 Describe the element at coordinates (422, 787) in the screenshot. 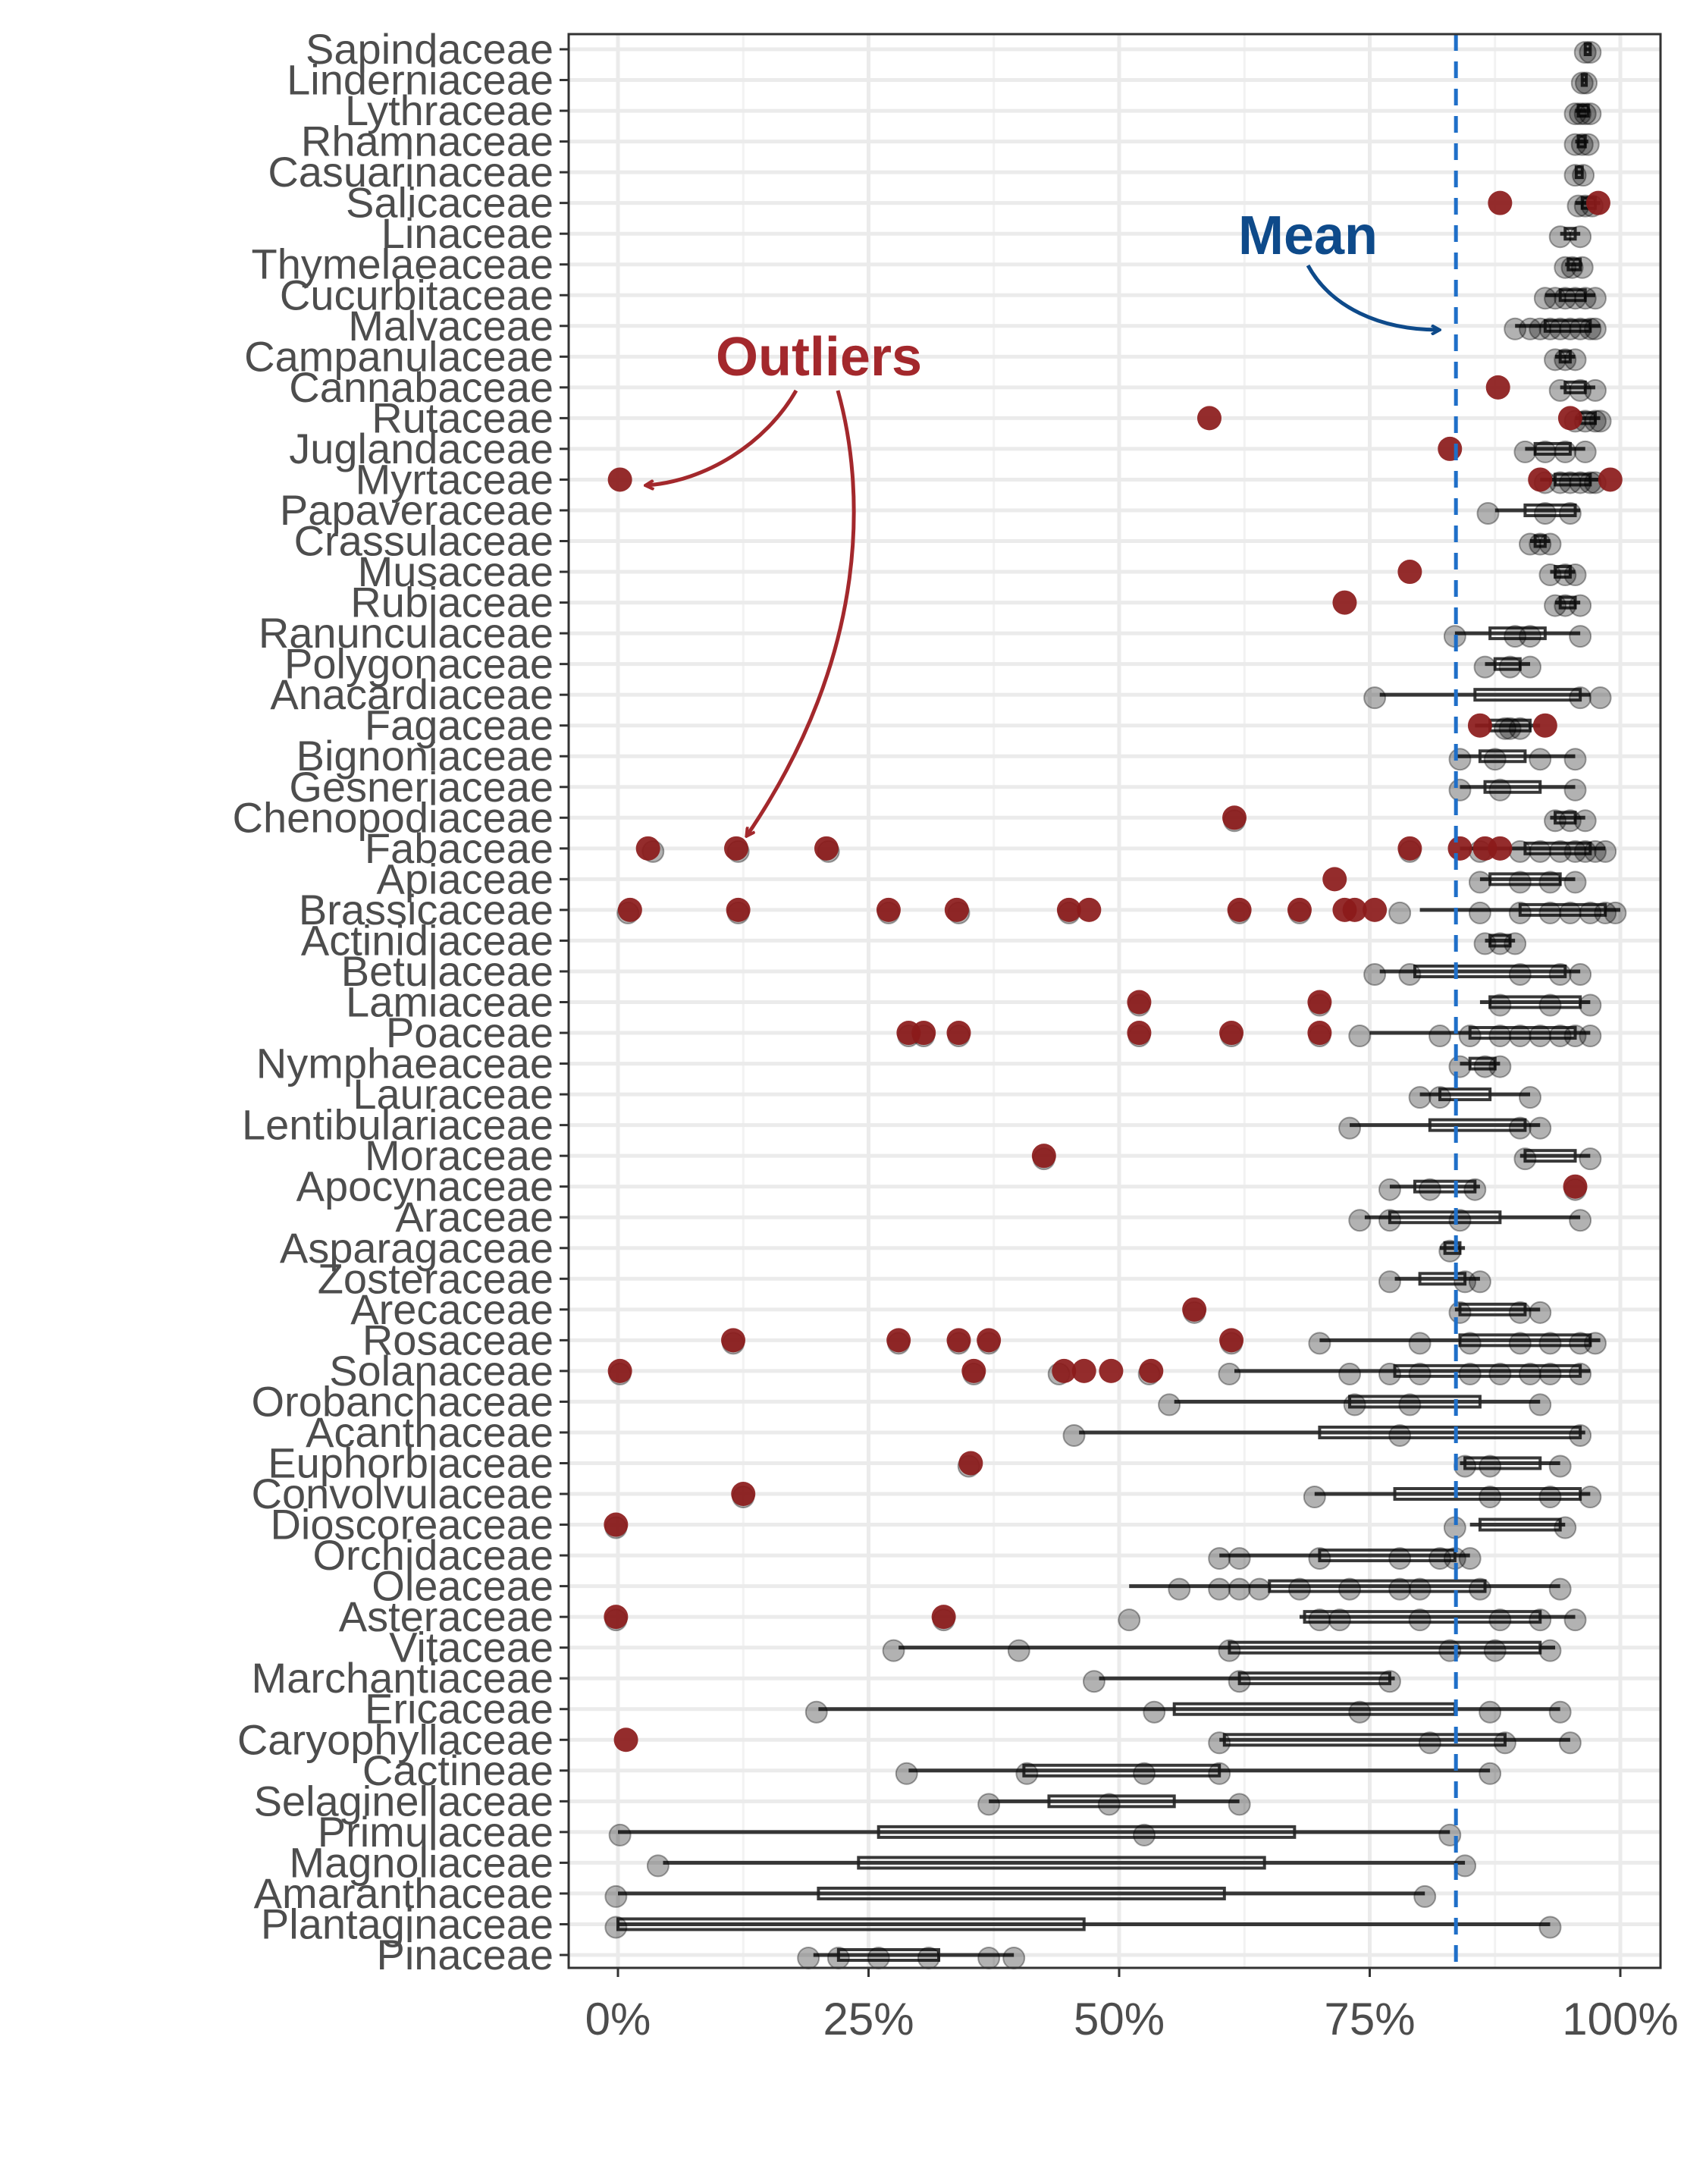

I see `y-tick-label: Gesneriaceae` at that location.